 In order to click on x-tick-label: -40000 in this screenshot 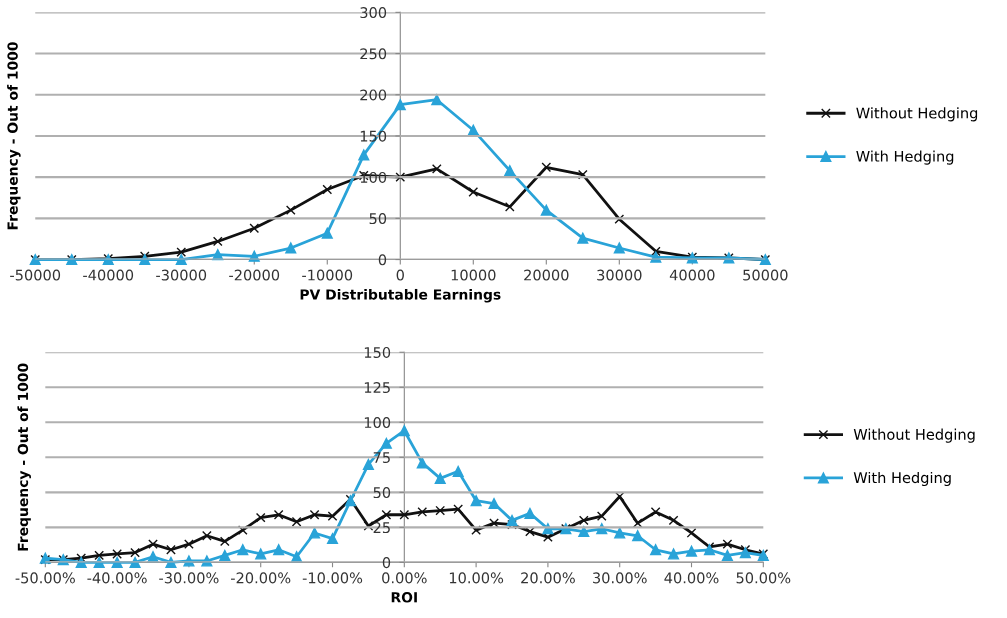, I will do `click(108, 275)`.